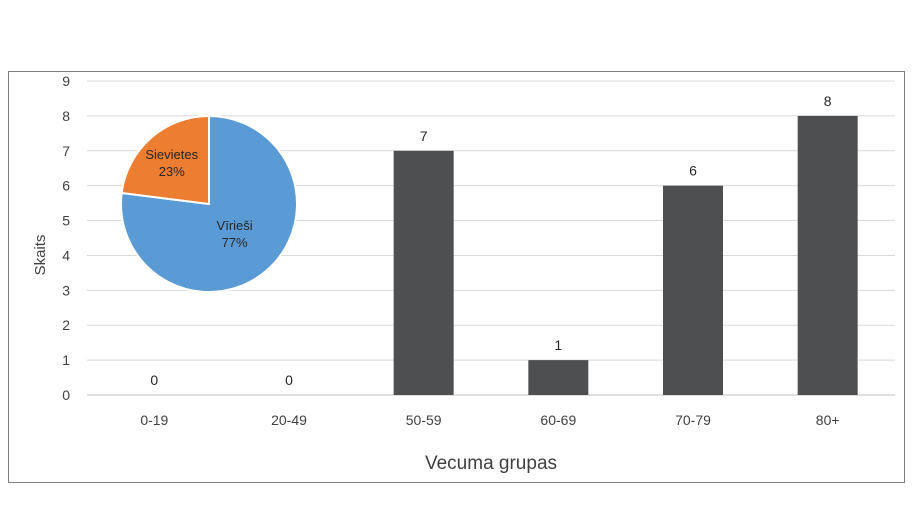 The height and width of the screenshot is (519, 918). What do you see at coordinates (424, 136) in the screenshot?
I see `data-label: 7` at bounding box center [424, 136].